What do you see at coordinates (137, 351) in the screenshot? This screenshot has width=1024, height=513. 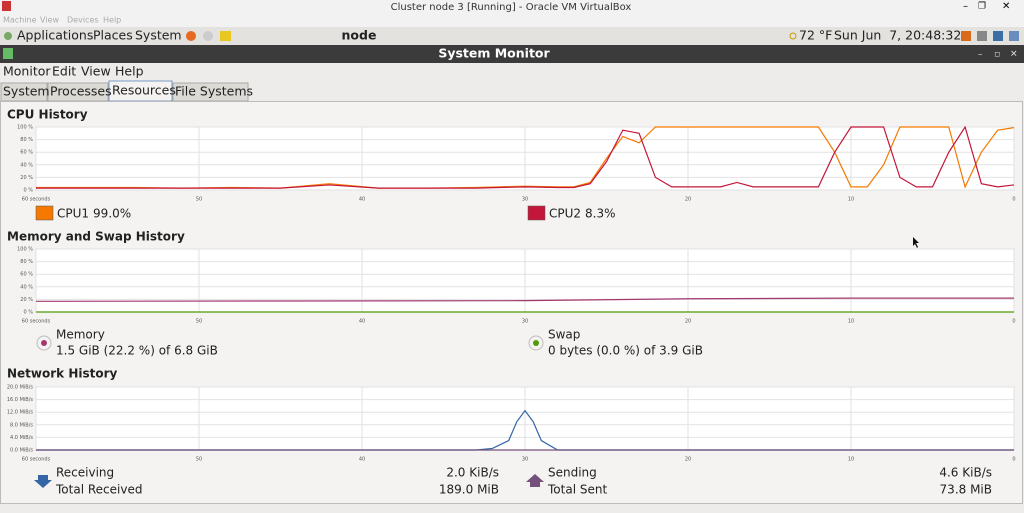 I see `legend-detail: 1.5 GiB (22.2 %) of 6.8 GiB` at bounding box center [137, 351].